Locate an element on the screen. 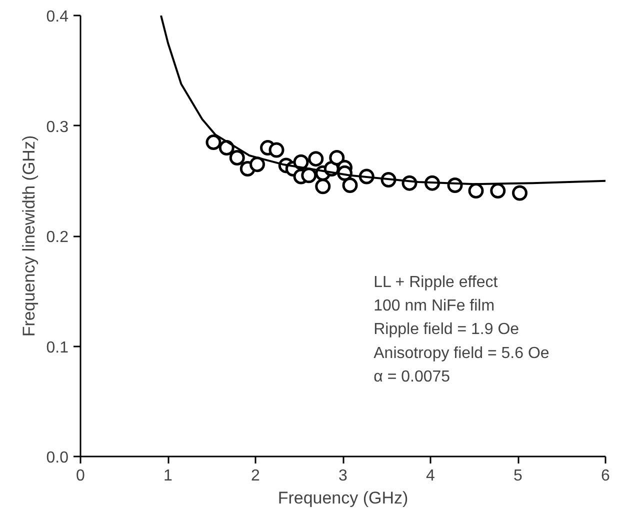 The height and width of the screenshot is (510, 620). y-tick-label: 0.3 is located at coordinates (57, 127).